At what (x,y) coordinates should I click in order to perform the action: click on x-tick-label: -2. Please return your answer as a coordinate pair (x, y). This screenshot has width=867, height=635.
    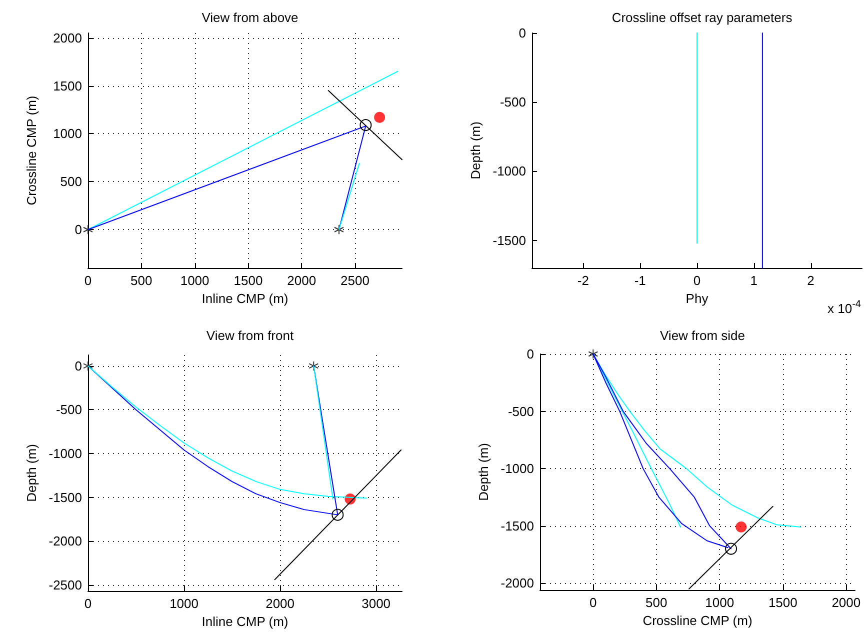
    Looking at the image, I should click on (583, 280).